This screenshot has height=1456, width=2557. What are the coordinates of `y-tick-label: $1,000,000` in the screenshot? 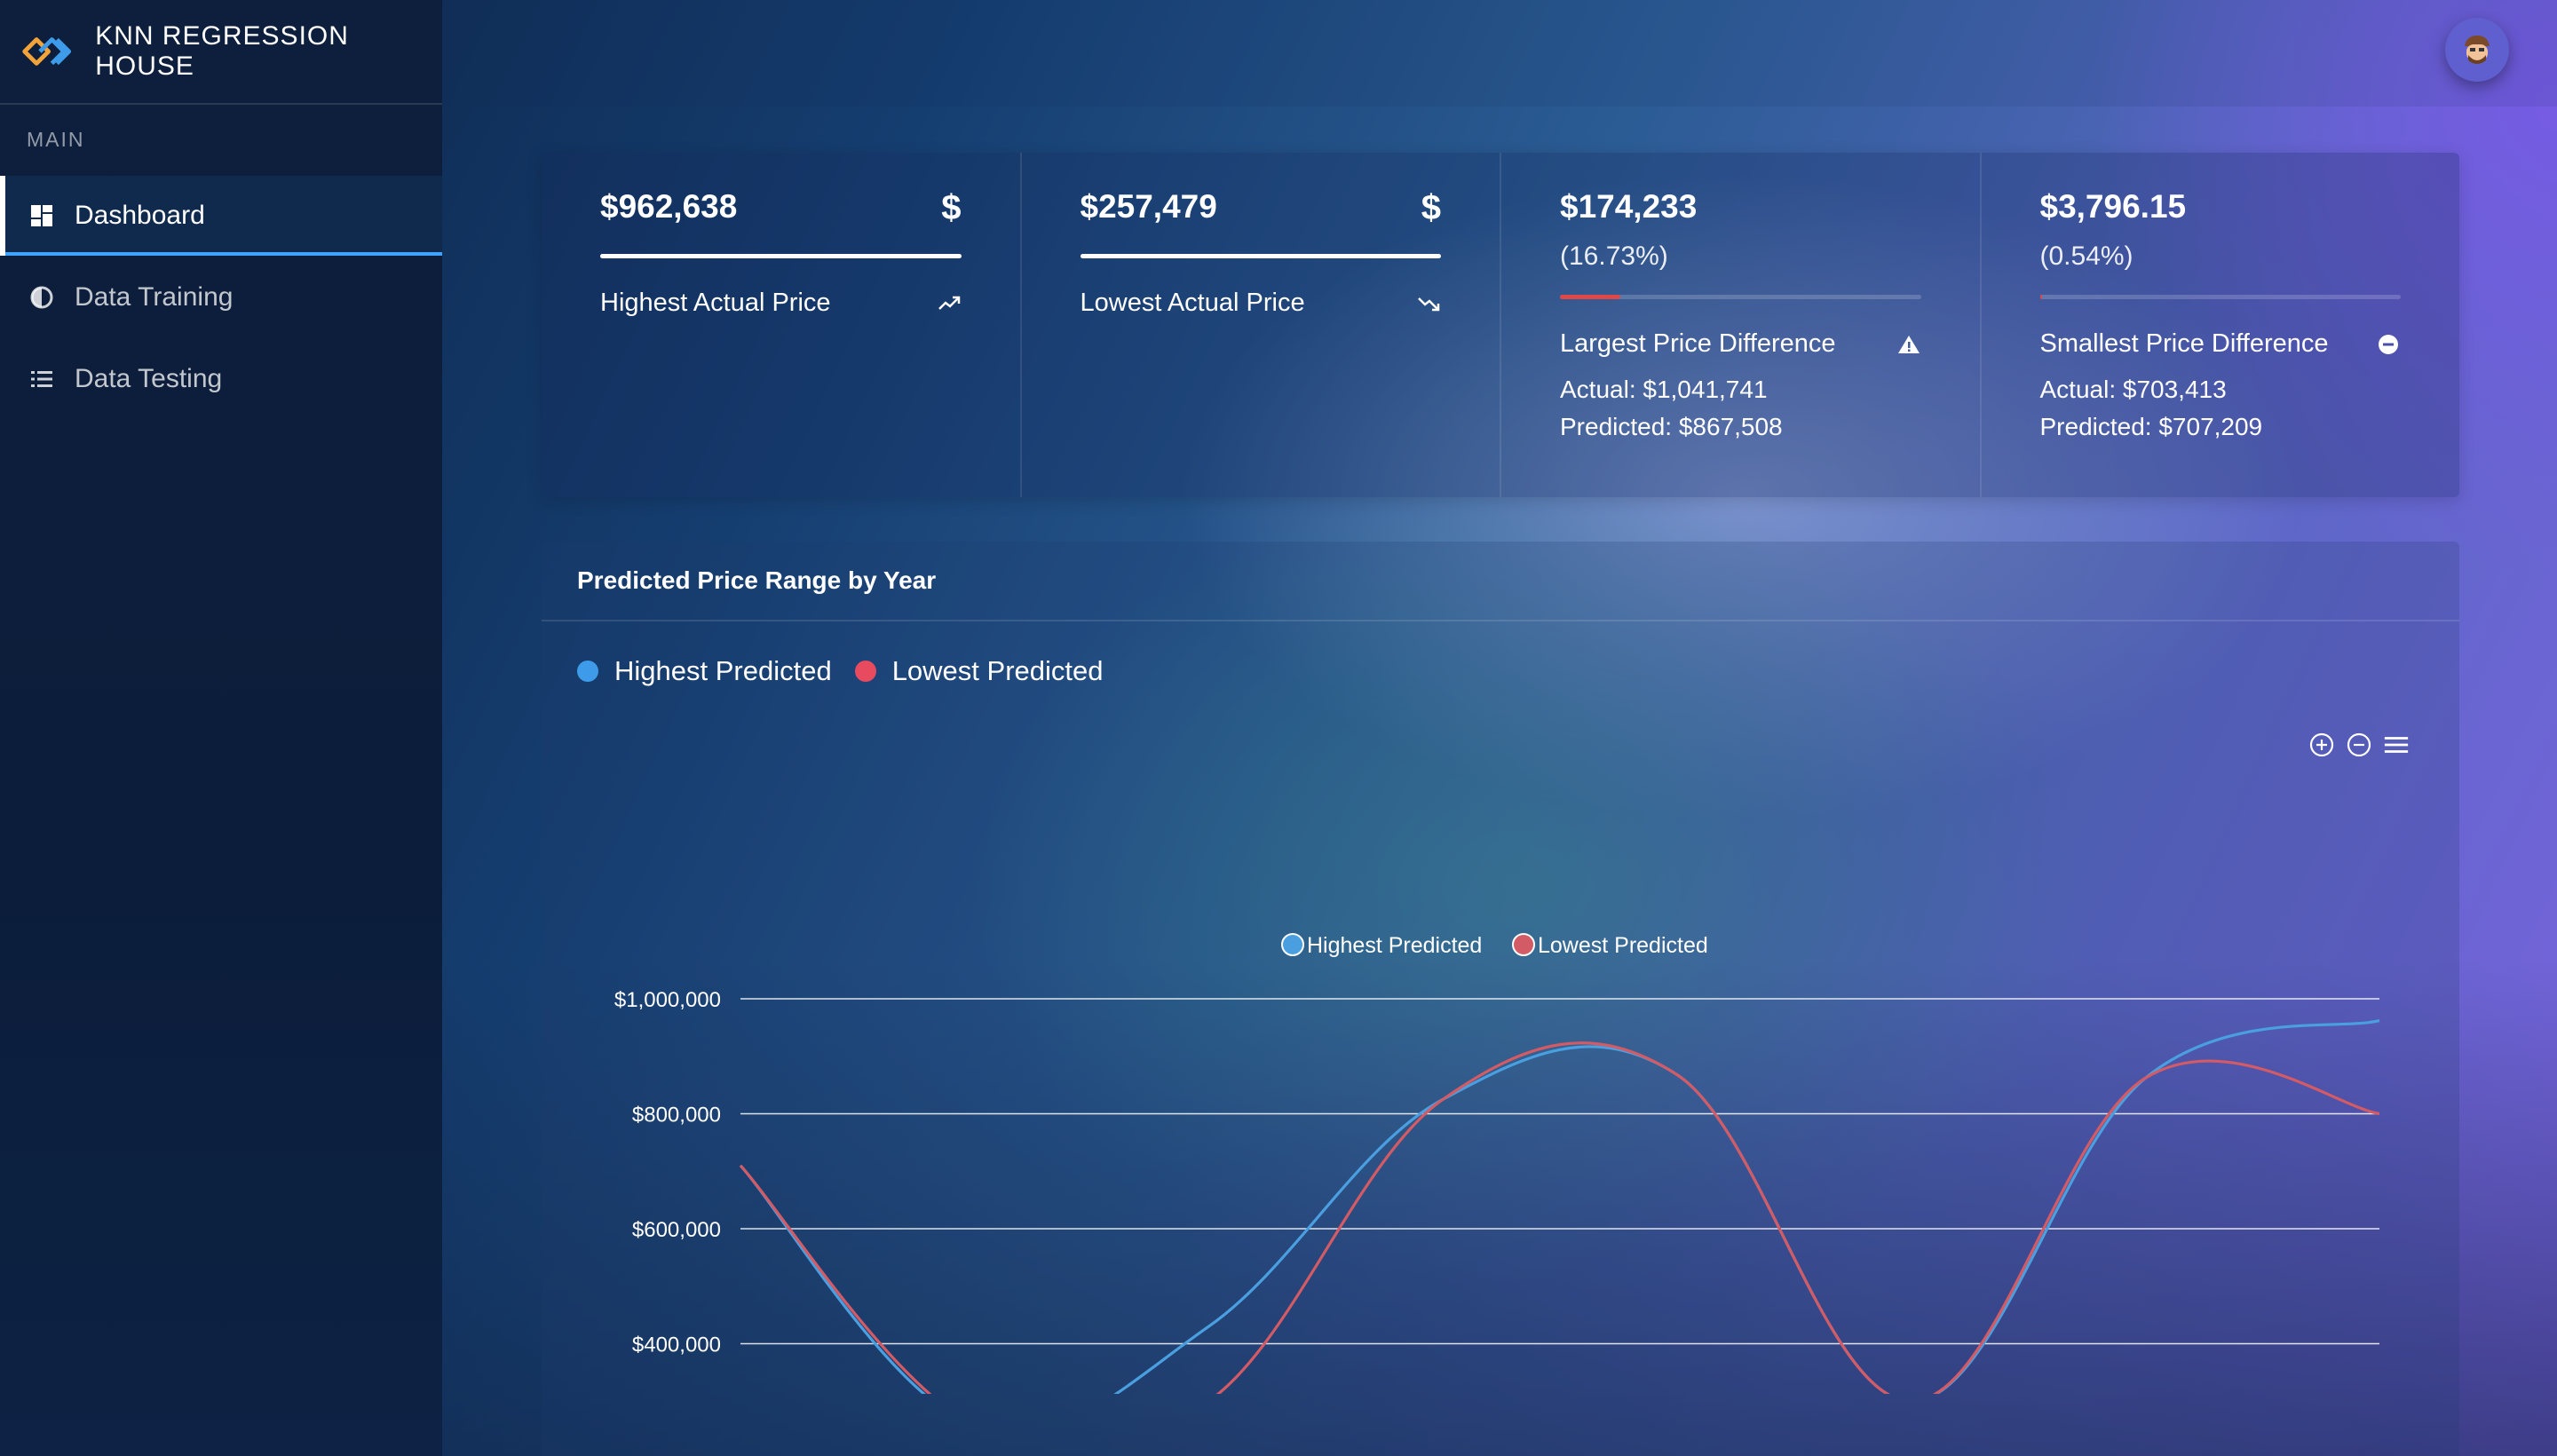 It's located at (667, 1000).